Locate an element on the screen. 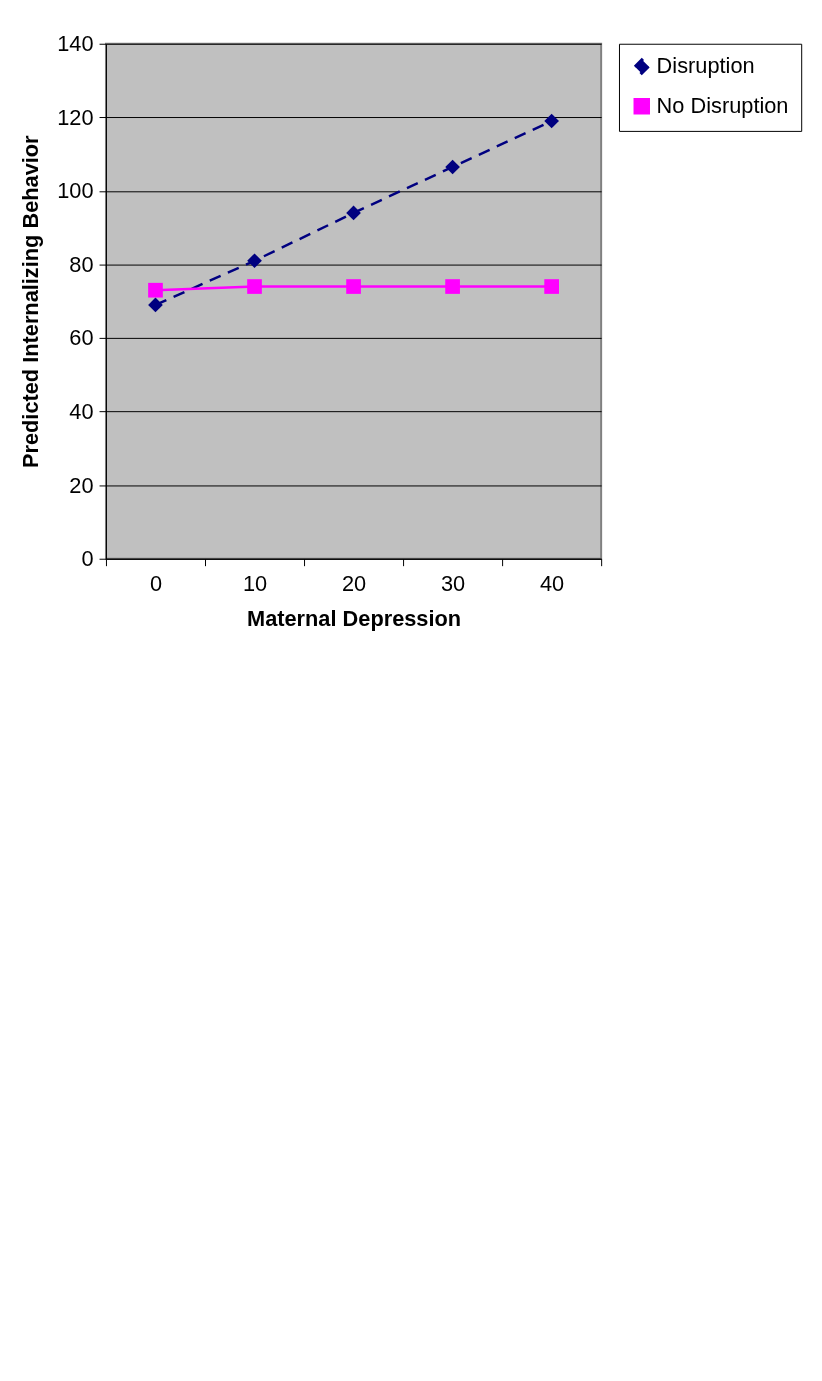 This screenshot has width=822, height=1381. y-tick-label: 100 is located at coordinates (75, 191).